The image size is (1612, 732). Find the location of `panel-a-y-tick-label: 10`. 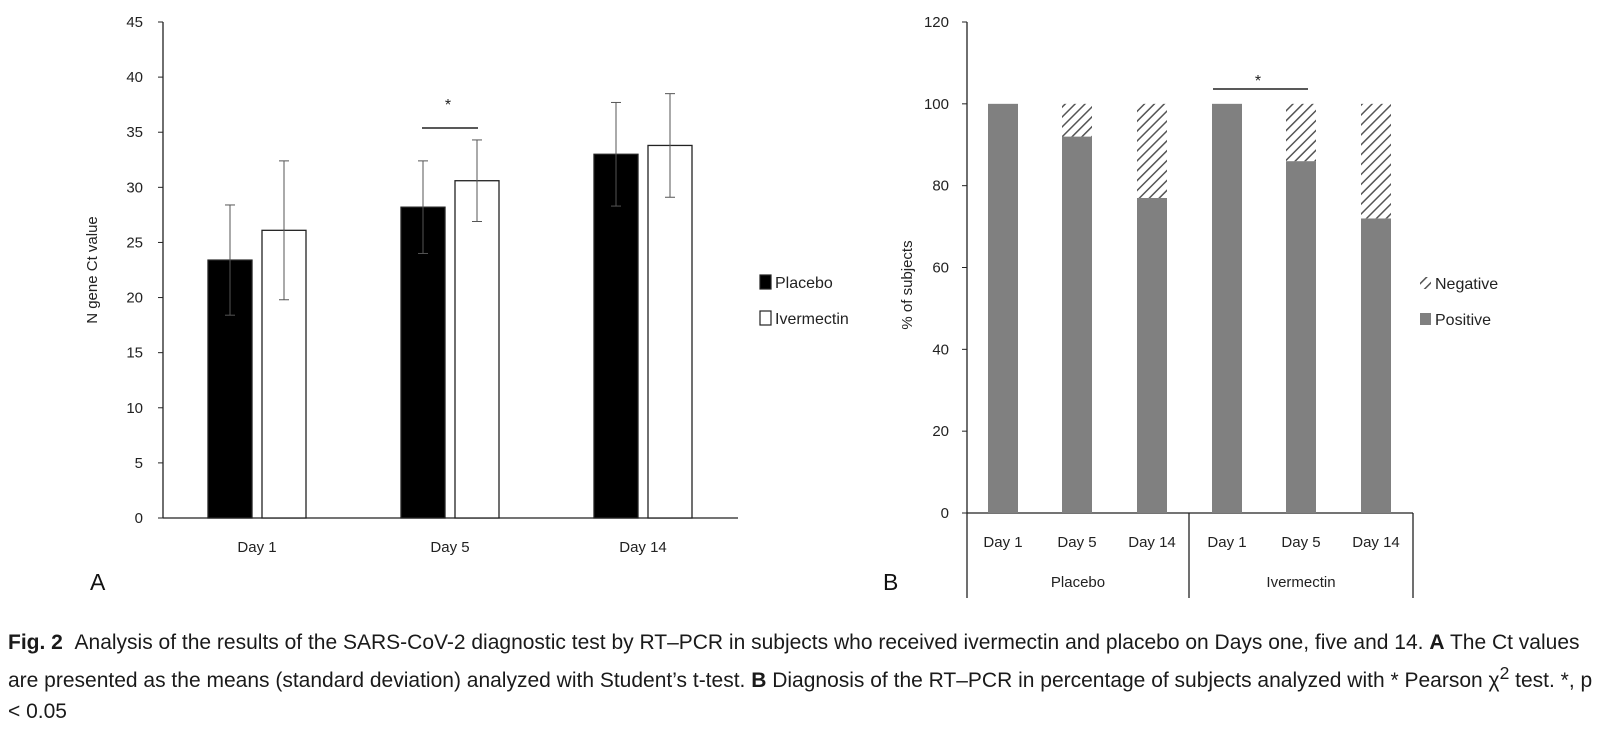

panel-a-y-tick-label: 10 is located at coordinates (134, 408).